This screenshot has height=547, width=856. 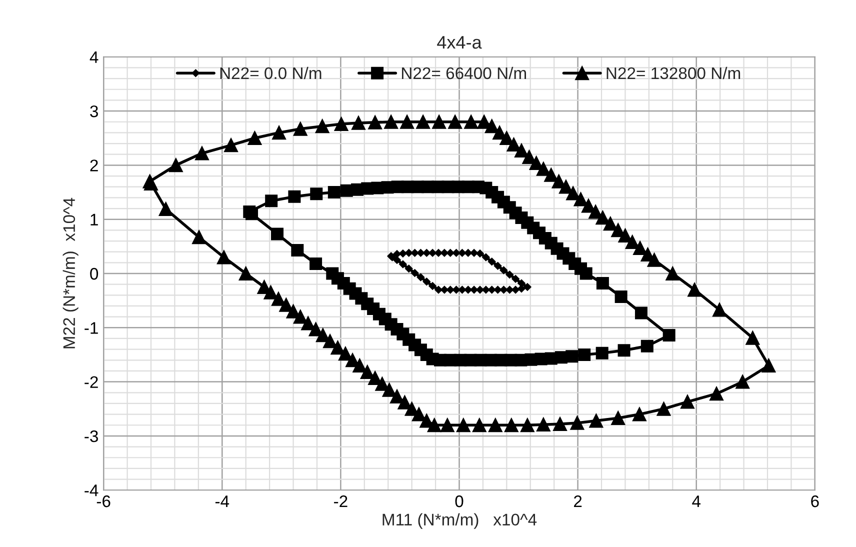 I want to click on y-tick-label: 1, so click(x=94, y=220).